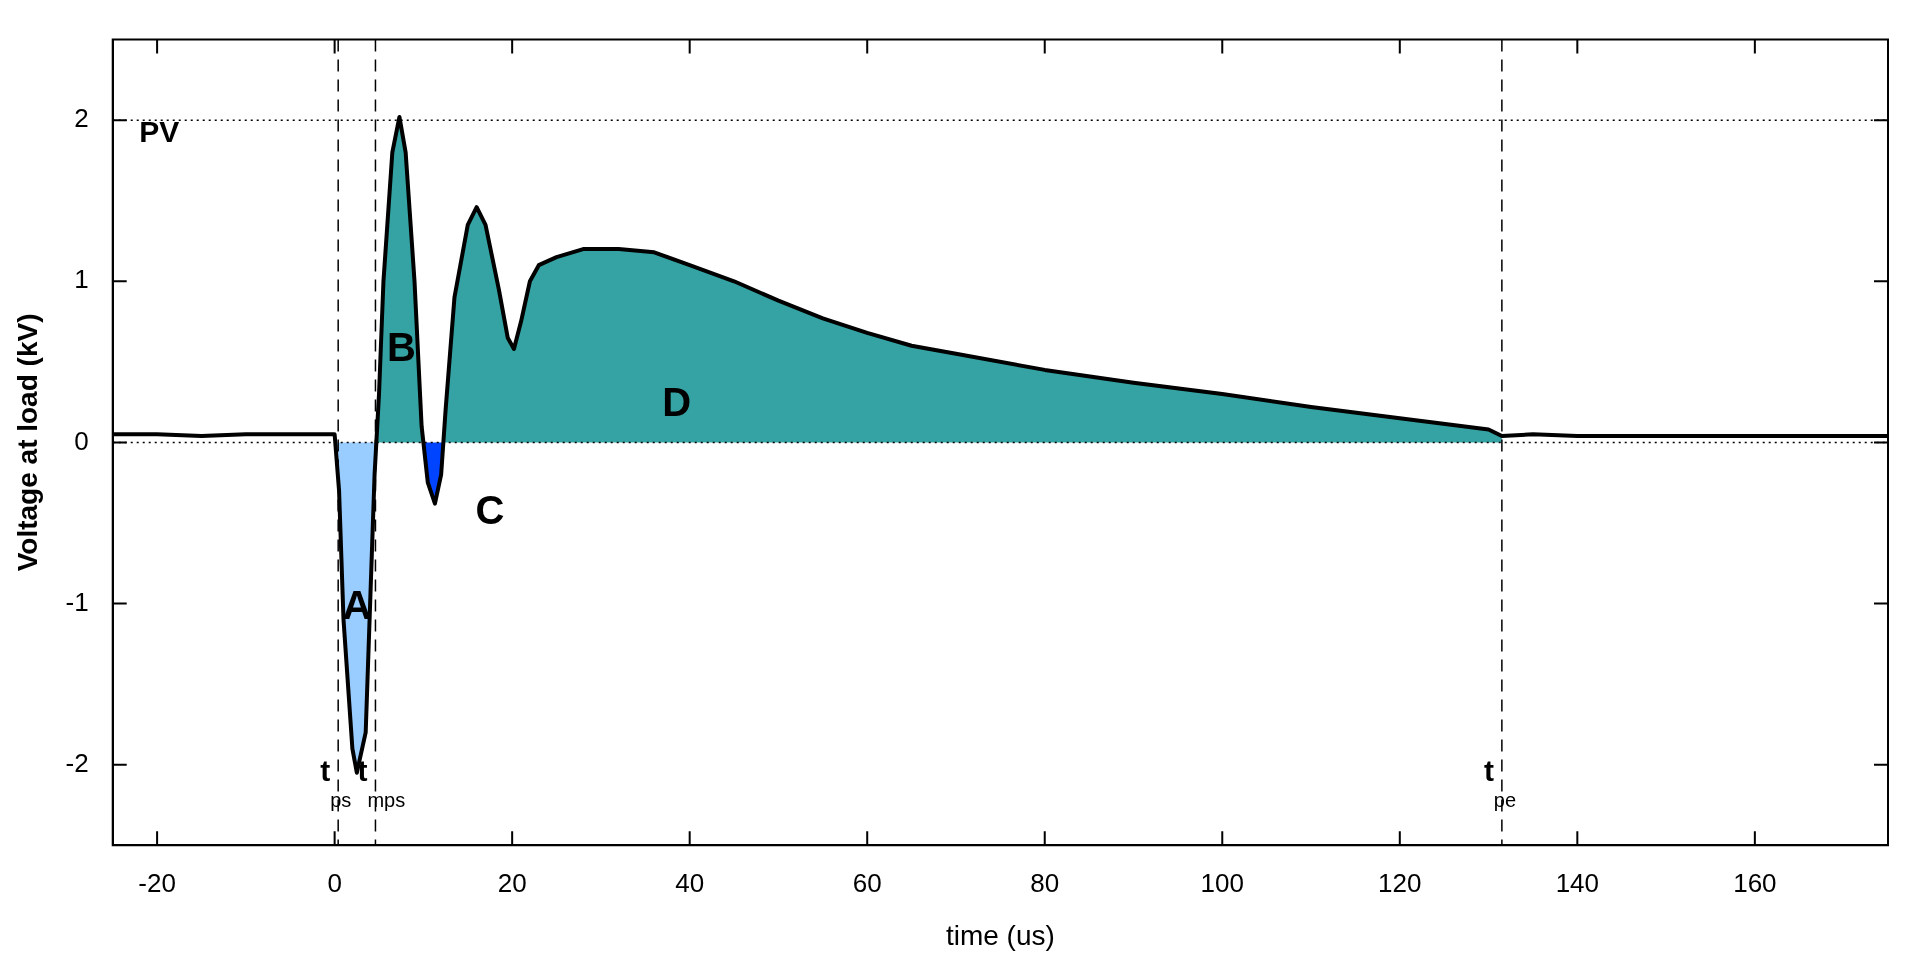 Image resolution: width=1924 pixels, height=973 pixels. What do you see at coordinates (77, 762) in the screenshot?
I see `y-tick-label: -2` at bounding box center [77, 762].